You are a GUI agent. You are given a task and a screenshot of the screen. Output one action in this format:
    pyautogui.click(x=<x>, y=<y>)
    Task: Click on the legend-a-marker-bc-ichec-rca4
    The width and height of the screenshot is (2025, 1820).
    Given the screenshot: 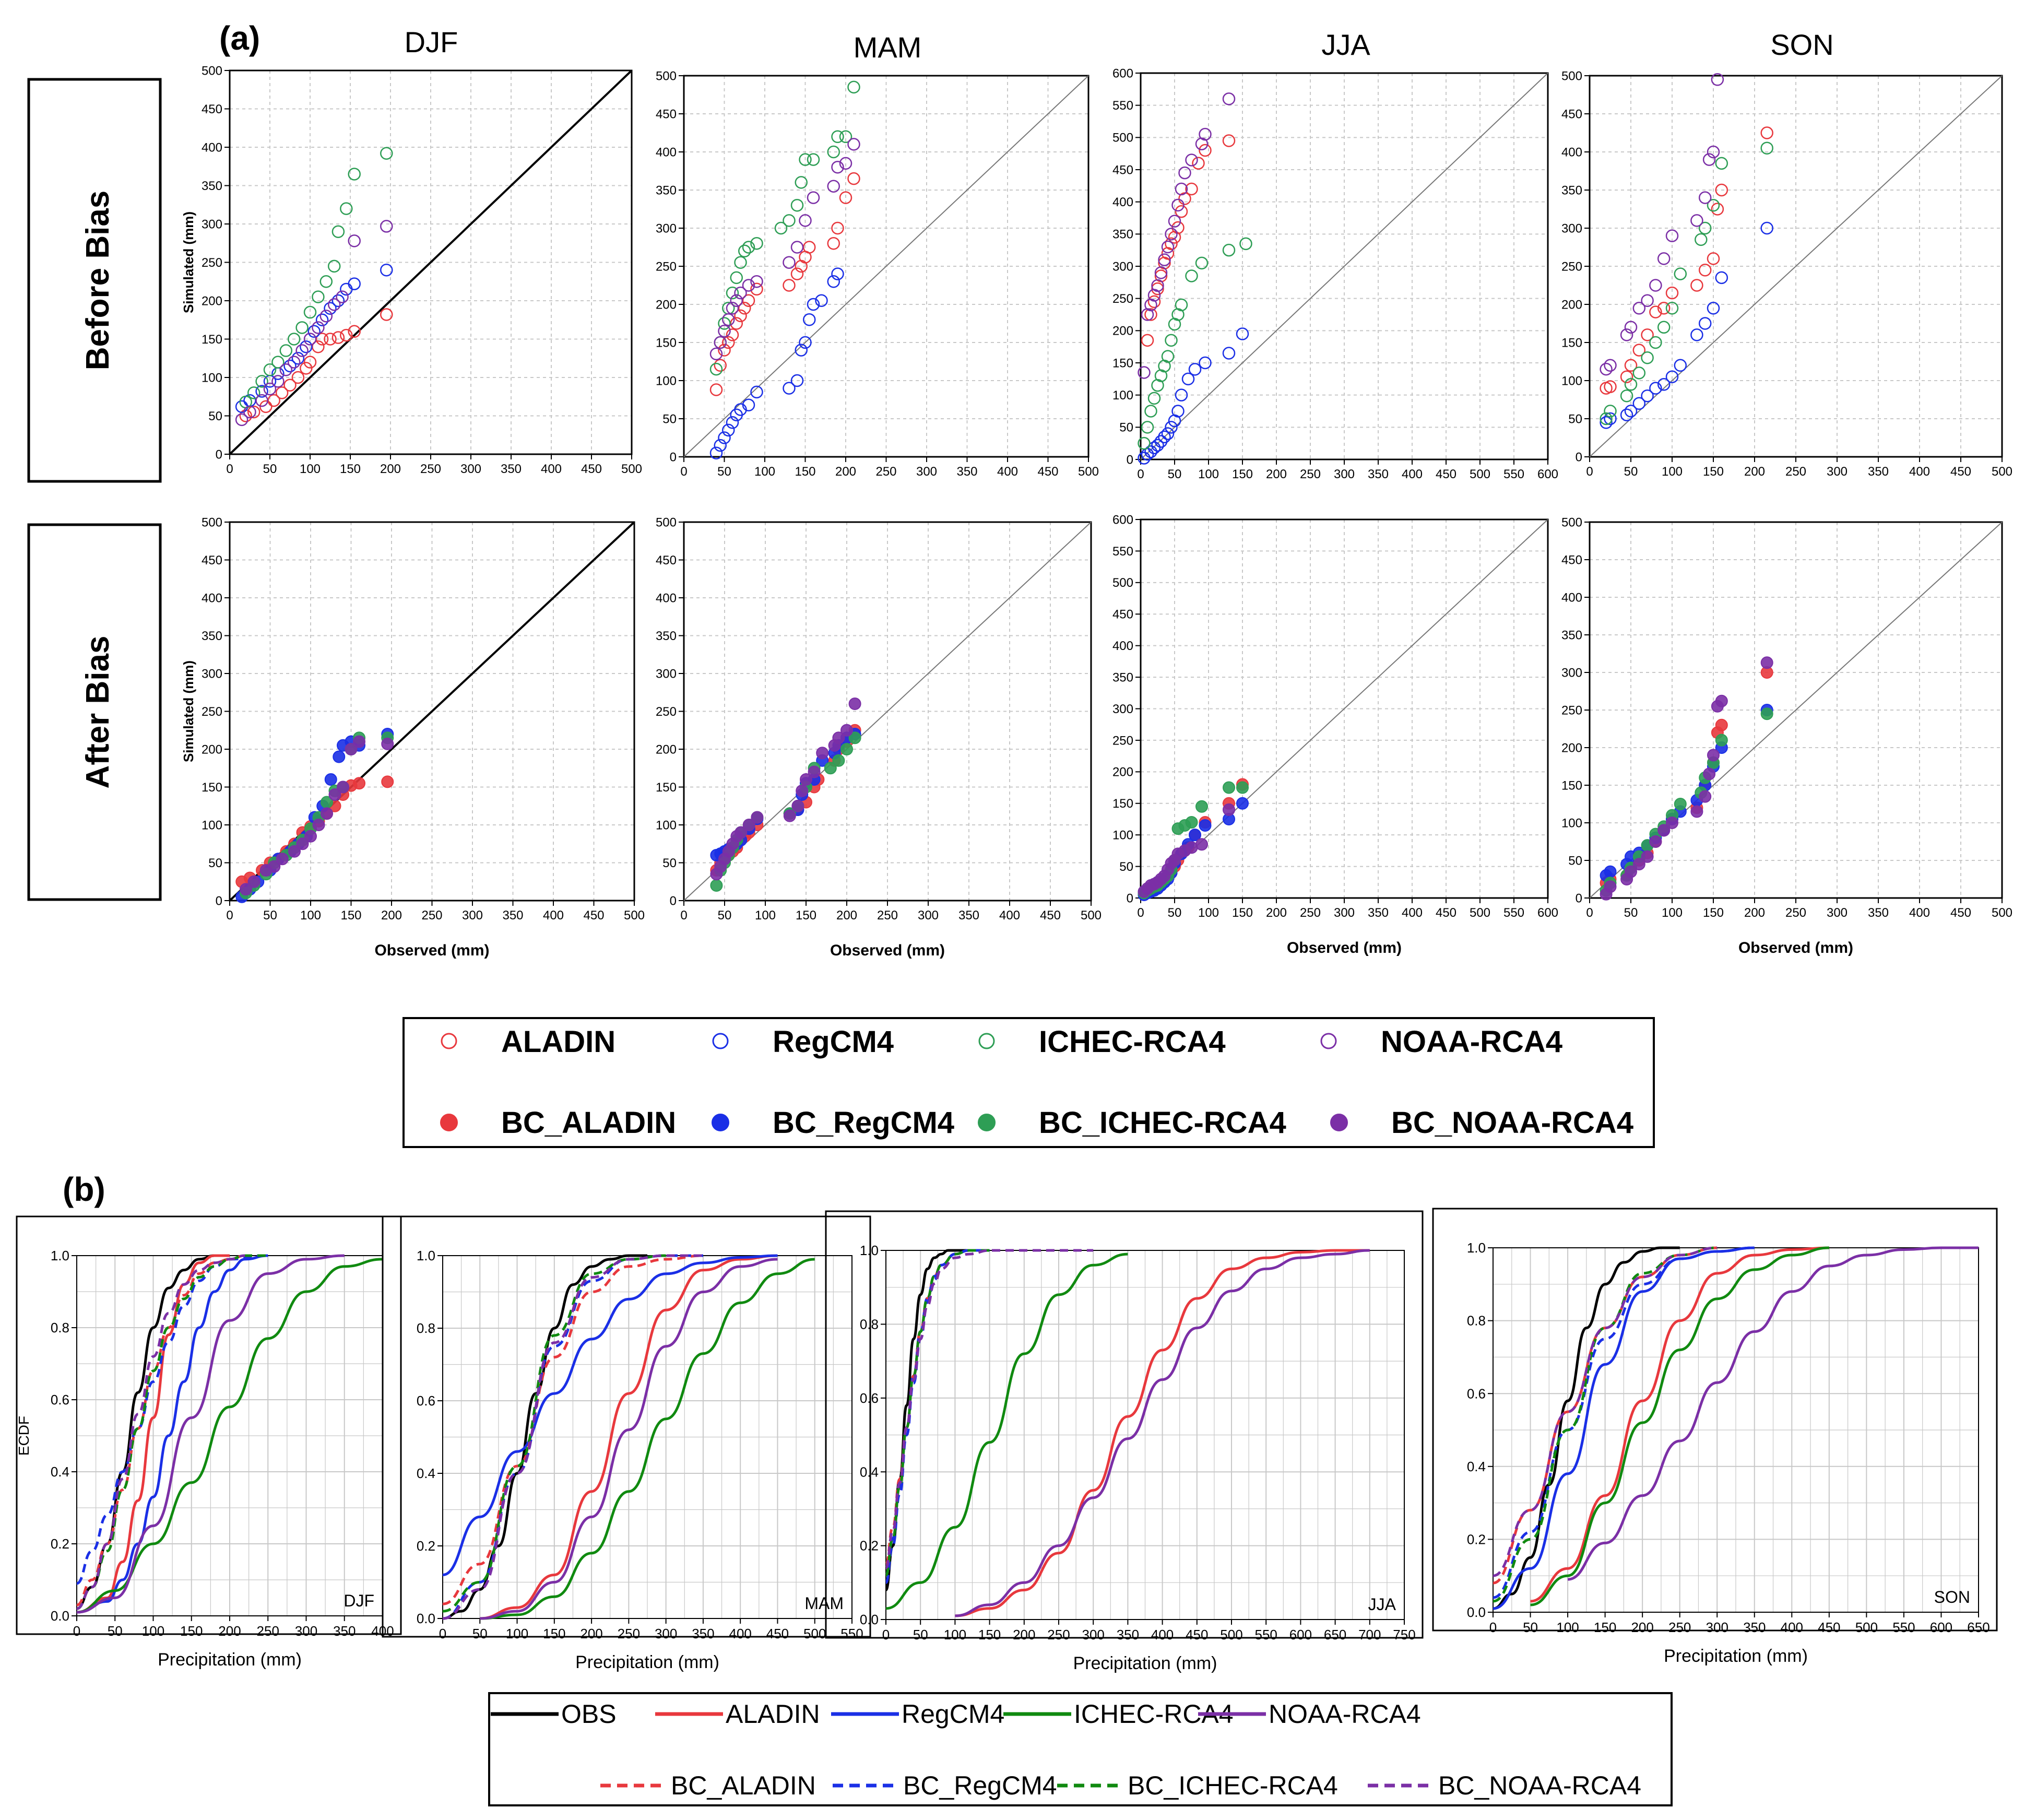 What is the action you would take?
    pyautogui.click(x=987, y=1123)
    